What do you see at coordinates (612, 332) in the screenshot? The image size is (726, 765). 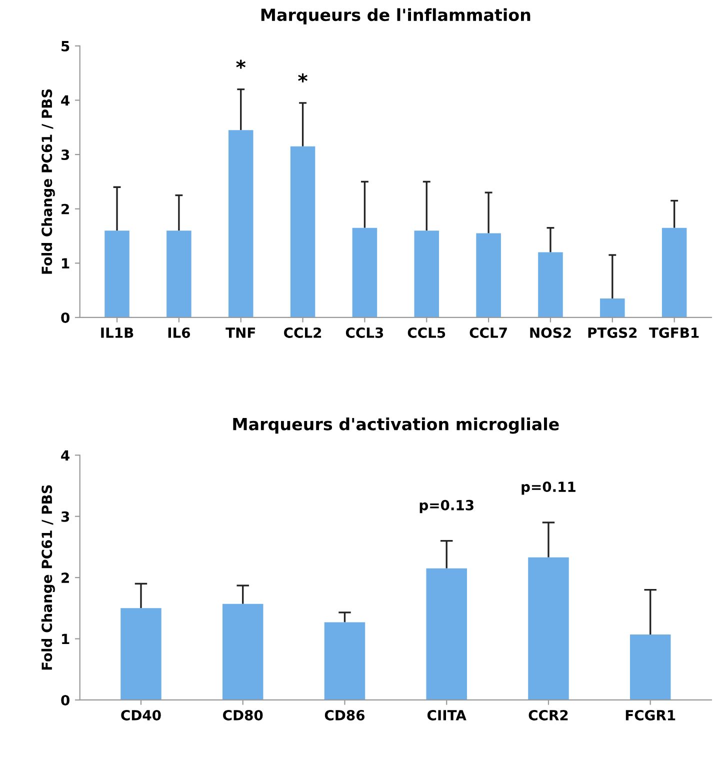 I see `x-tick-label: PTGS2` at bounding box center [612, 332].